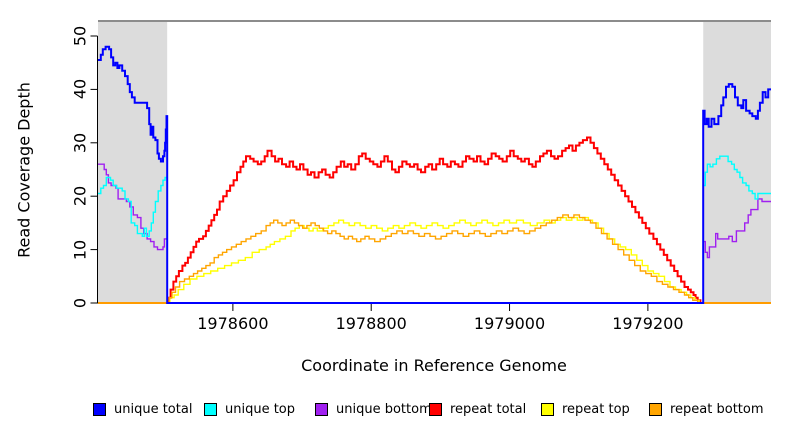 The image size is (792, 432). Describe the element at coordinates (321, 409) in the screenshot. I see `legend-swatch-unique-bottom` at that location.